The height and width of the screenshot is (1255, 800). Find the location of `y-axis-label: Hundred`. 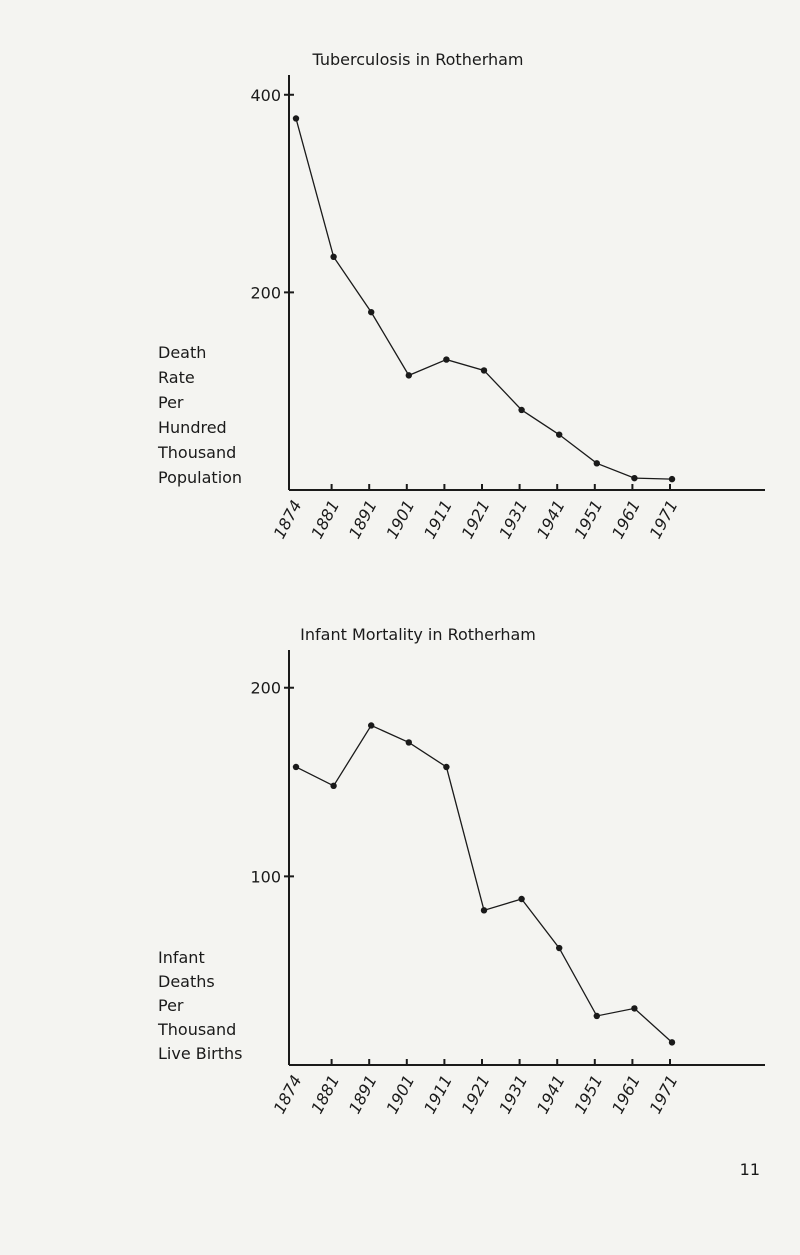

y-axis-label: Hundred is located at coordinates (192, 427).